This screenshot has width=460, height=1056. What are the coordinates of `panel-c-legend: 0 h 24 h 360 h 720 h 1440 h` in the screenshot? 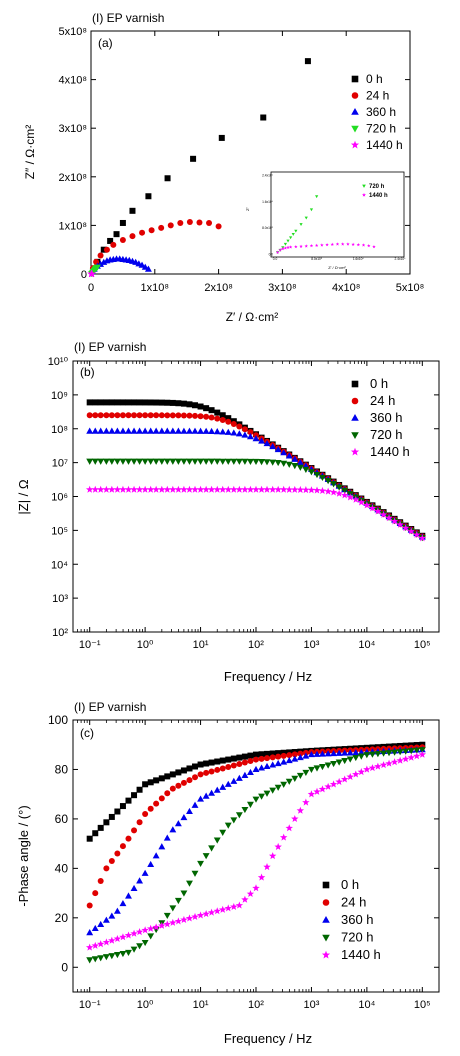 It's located at (351, 919).